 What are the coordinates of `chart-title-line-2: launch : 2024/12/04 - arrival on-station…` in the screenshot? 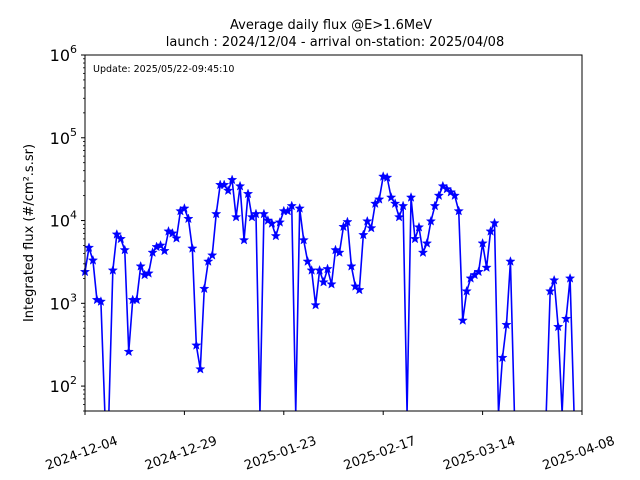 It's located at (335, 42).